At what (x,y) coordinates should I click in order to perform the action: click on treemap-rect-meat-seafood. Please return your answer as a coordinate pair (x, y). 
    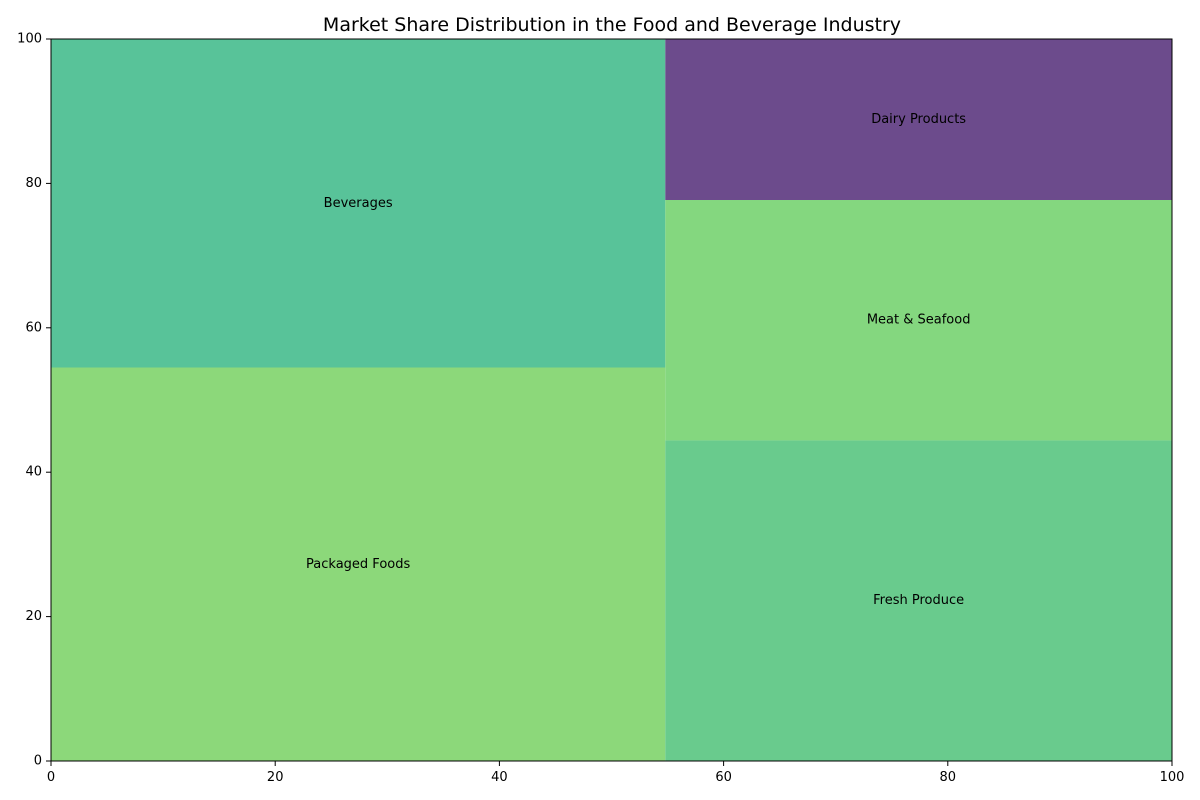
    Looking at the image, I should click on (918, 320).